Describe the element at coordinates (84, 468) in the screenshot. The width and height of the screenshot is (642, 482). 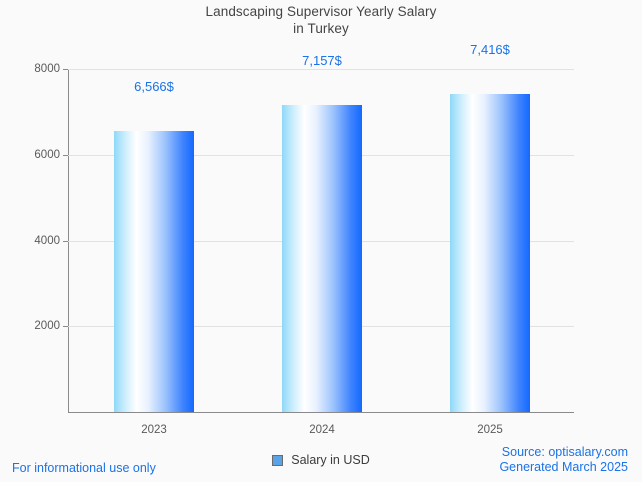
I see `disclaimer-text: For informational use only` at that location.